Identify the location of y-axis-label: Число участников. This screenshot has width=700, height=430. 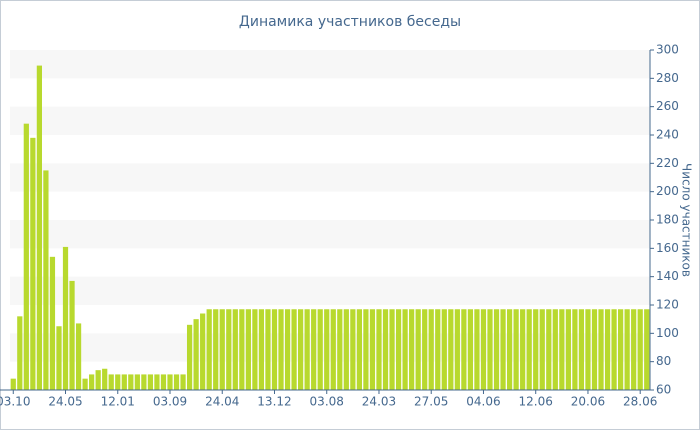
(687, 220).